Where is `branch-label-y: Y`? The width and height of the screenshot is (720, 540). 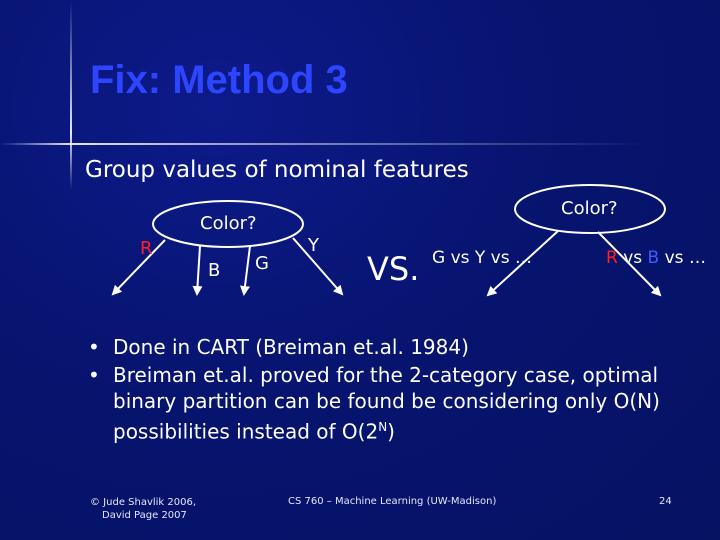
branch-label-y: Y is located at coordinates (313, 245).